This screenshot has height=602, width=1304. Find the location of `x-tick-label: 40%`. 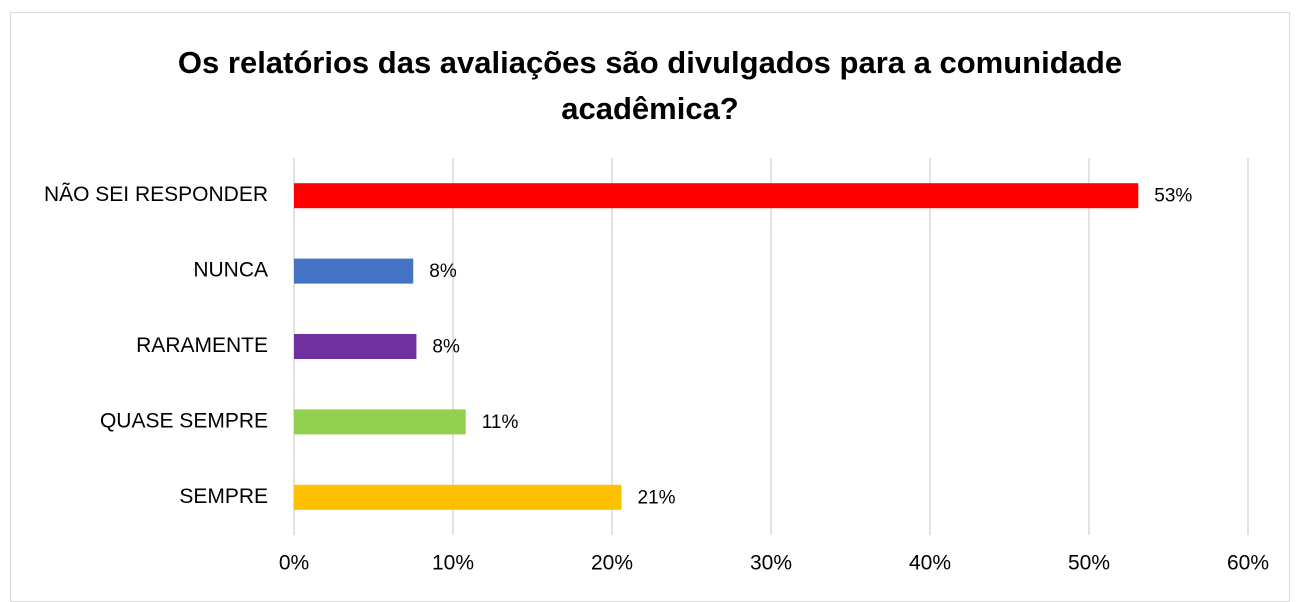

x-tick-label: 40% is located at coordinates (930, 563).